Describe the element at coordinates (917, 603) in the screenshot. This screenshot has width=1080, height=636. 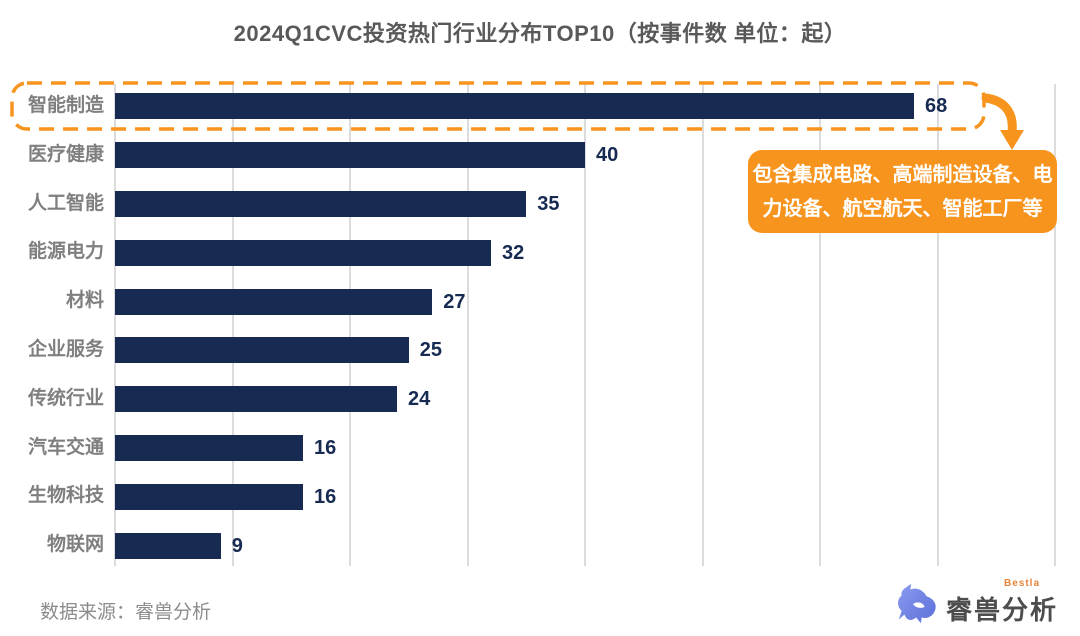
I see `beast-logo-icon` at that location.